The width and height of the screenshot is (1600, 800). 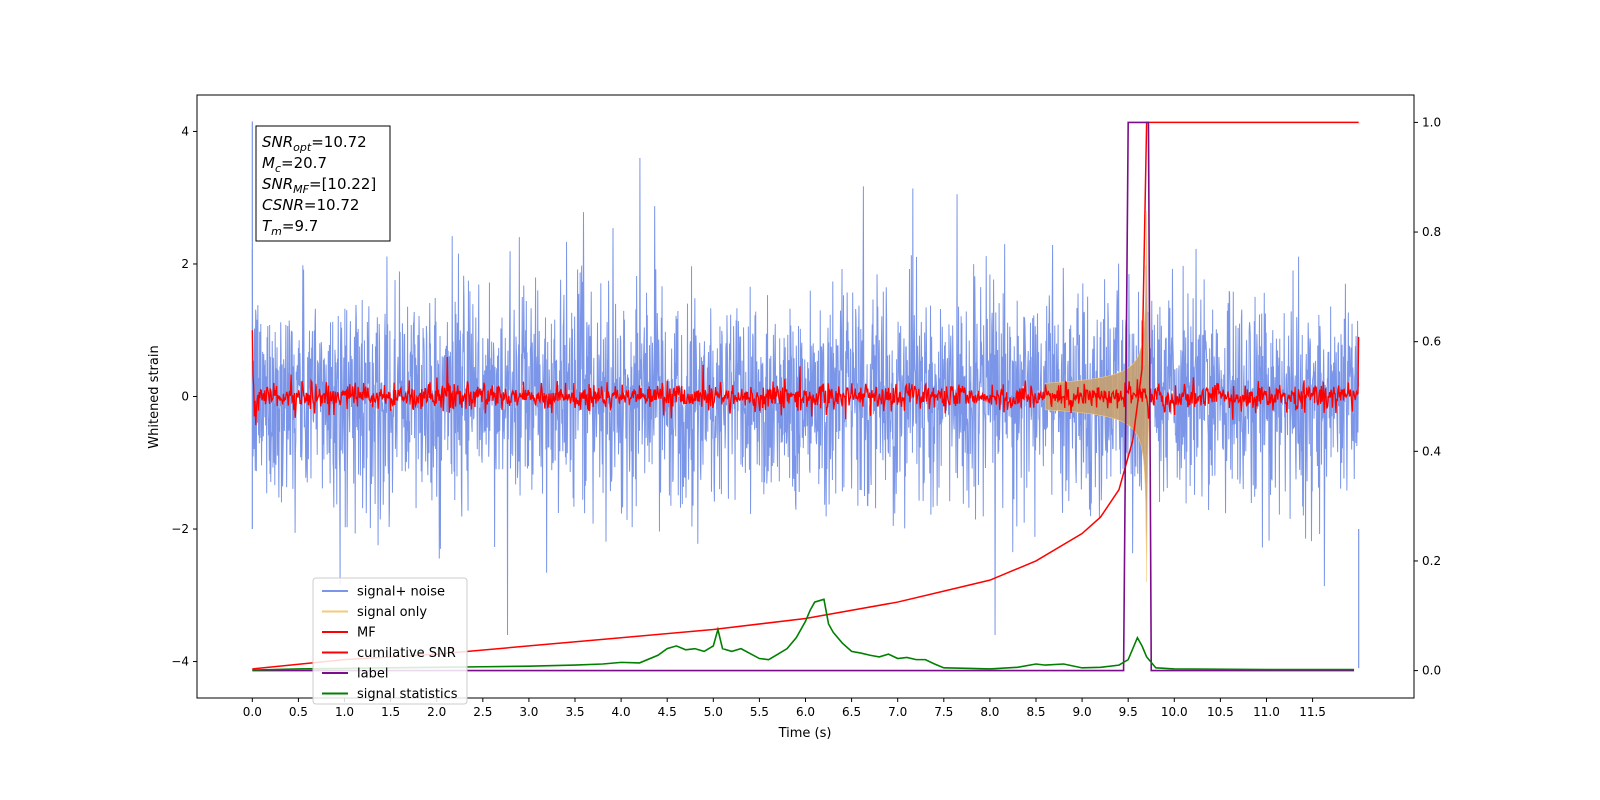 I want to click on x-tick-label: 5.0, so click(x=713, y=712).